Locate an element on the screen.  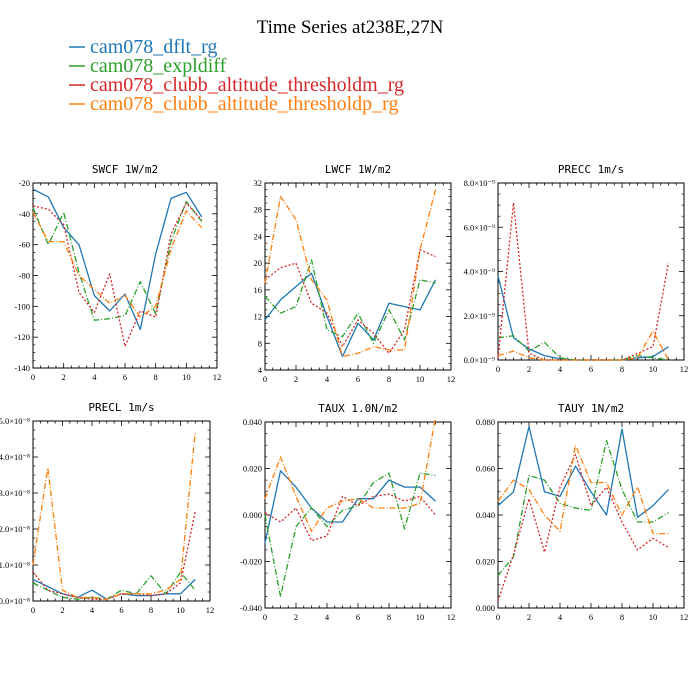
y-tick-label: 6.0×10⁻⁹ is located at coordinates (479, 227).